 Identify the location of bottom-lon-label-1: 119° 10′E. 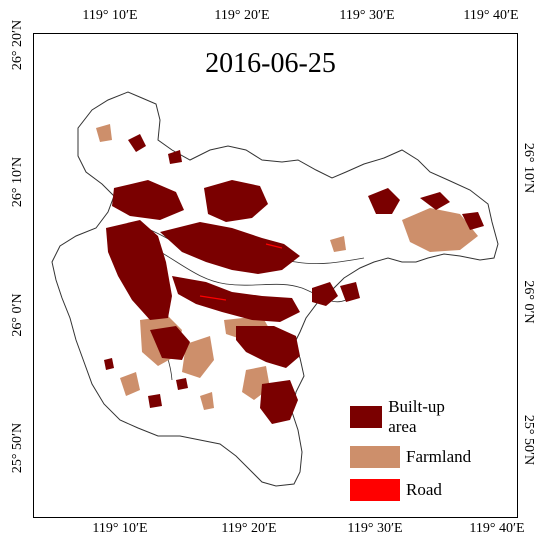
(120, 528).